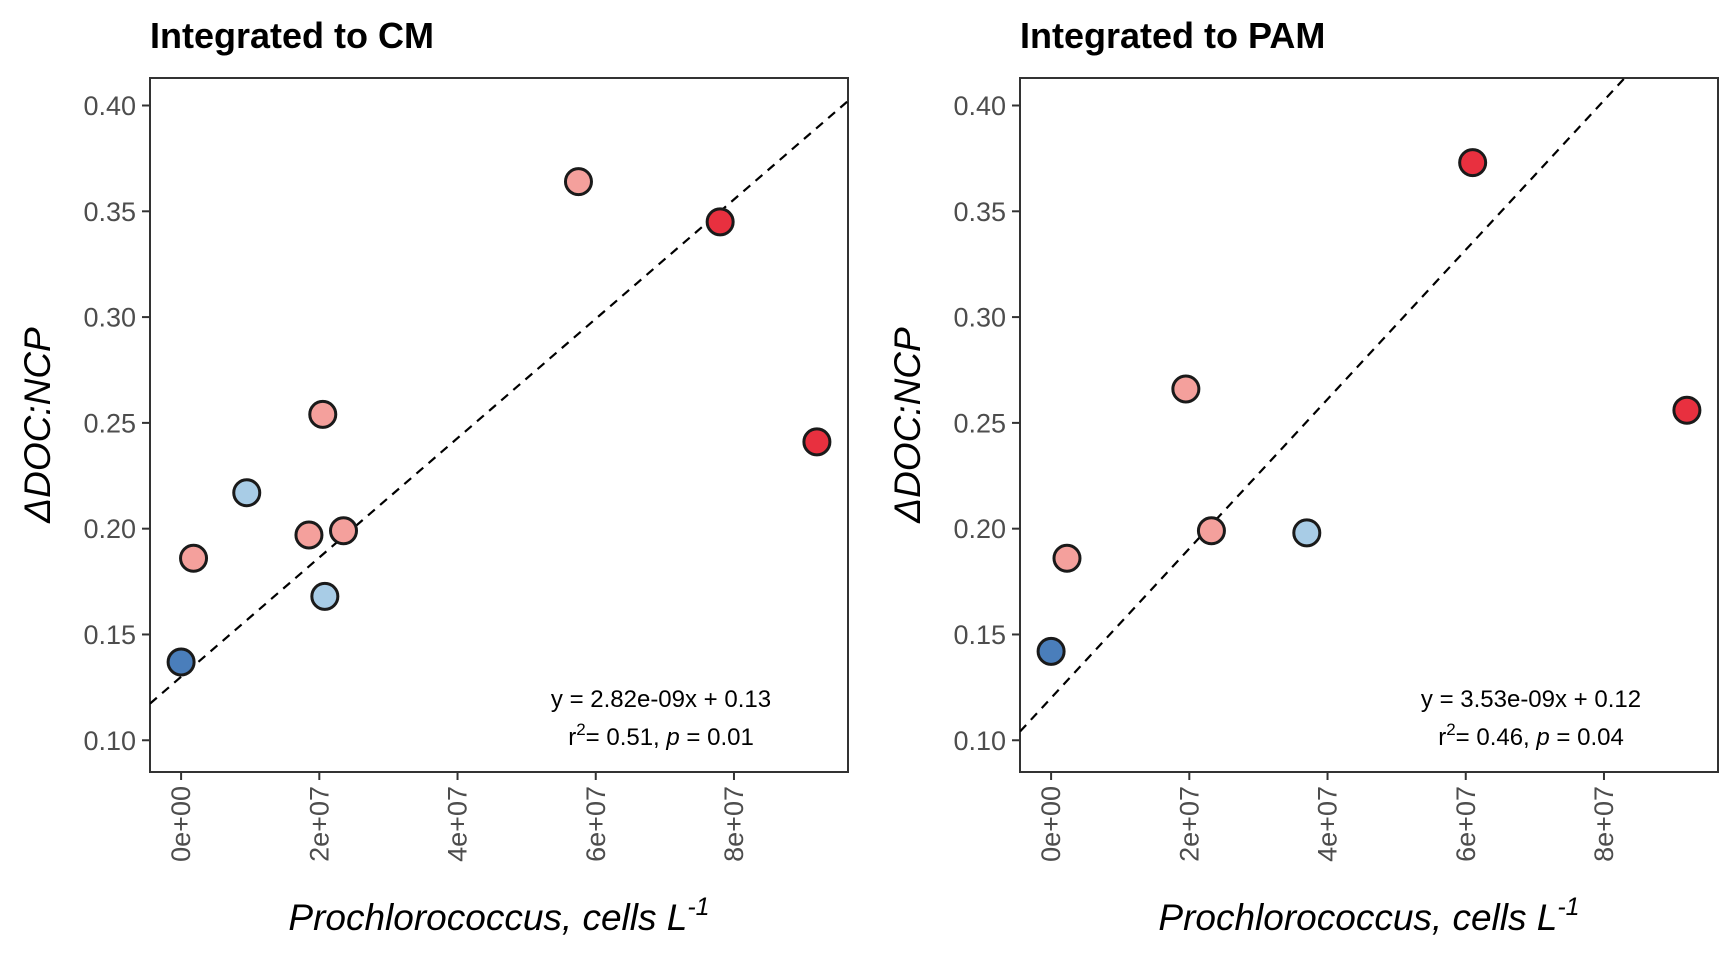 The width and height of the screenshot is (1728, 960). What do you see at coordinates (661, 735) in the screenshot?
I see `regression-stats: r2= 0.51, p = 0.01` at bounding box center [661, 735].